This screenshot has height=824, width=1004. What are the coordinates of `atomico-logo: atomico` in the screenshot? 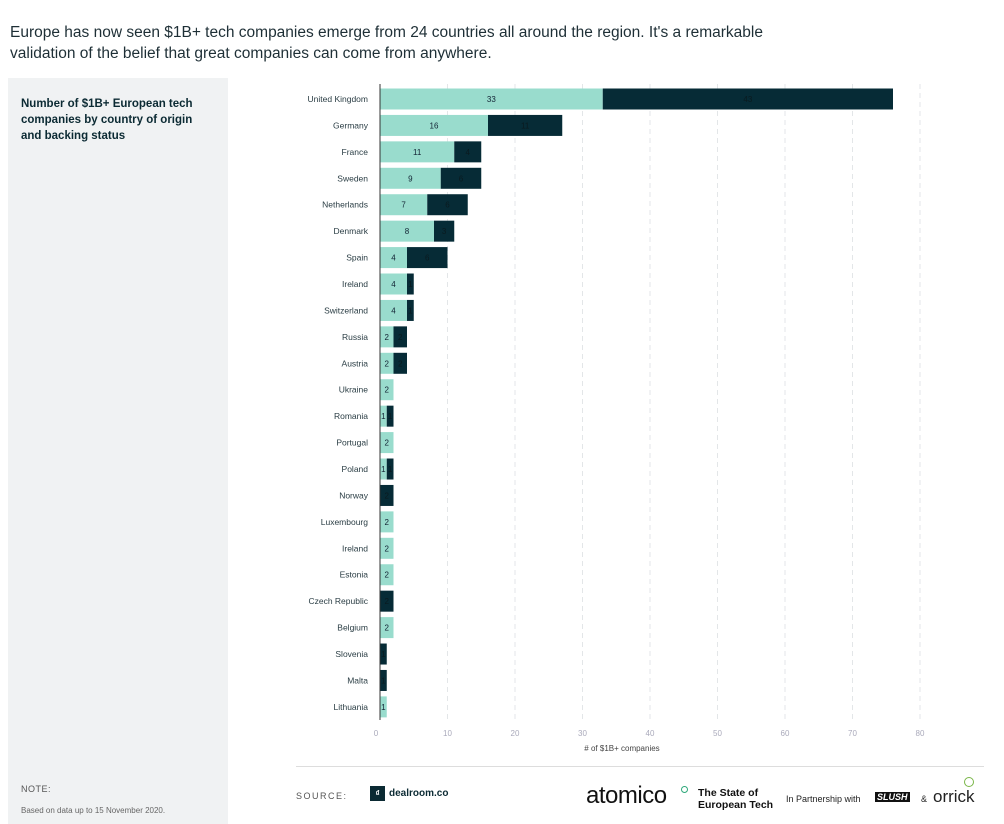 It's located at (626, 795).